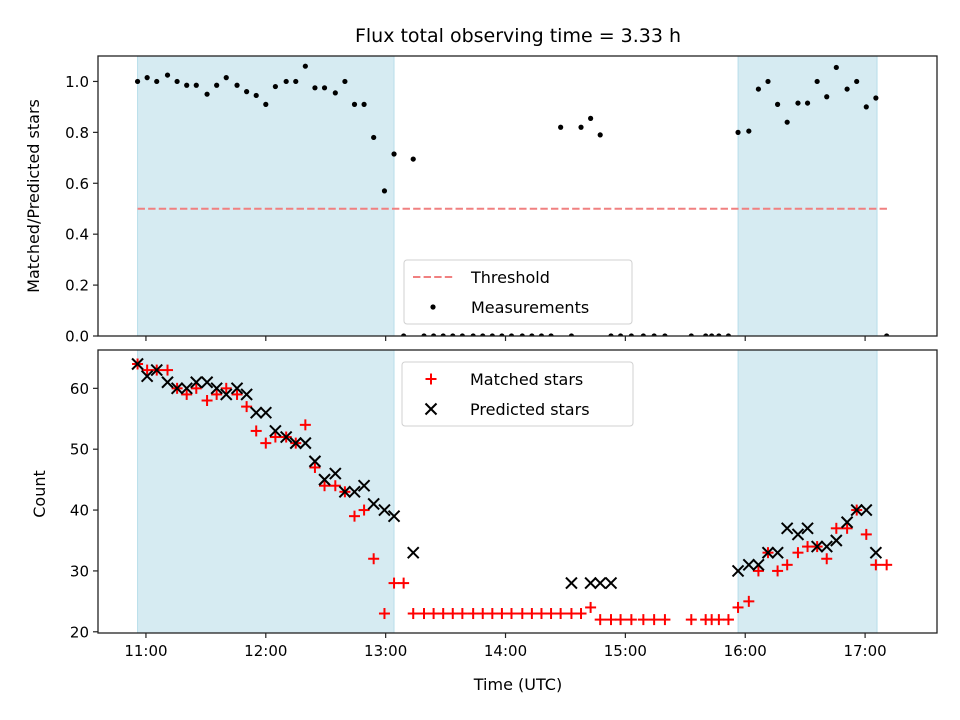 The height and width of the screenshot is (720, 960). What do you see at coordinates (625, 651) in the screenshot?
I see `bottom-x-tick-label: 15:00` at bounding box center [625, 651].